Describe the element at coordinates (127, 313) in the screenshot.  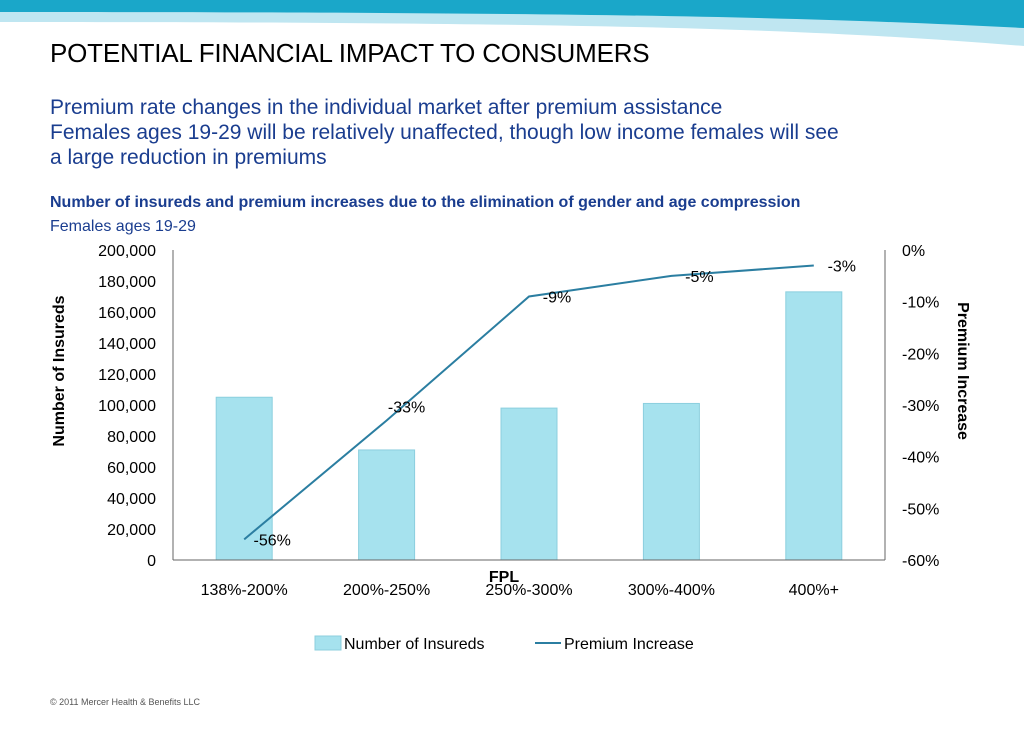
I see `y-tick-label: 160,000` at that location.